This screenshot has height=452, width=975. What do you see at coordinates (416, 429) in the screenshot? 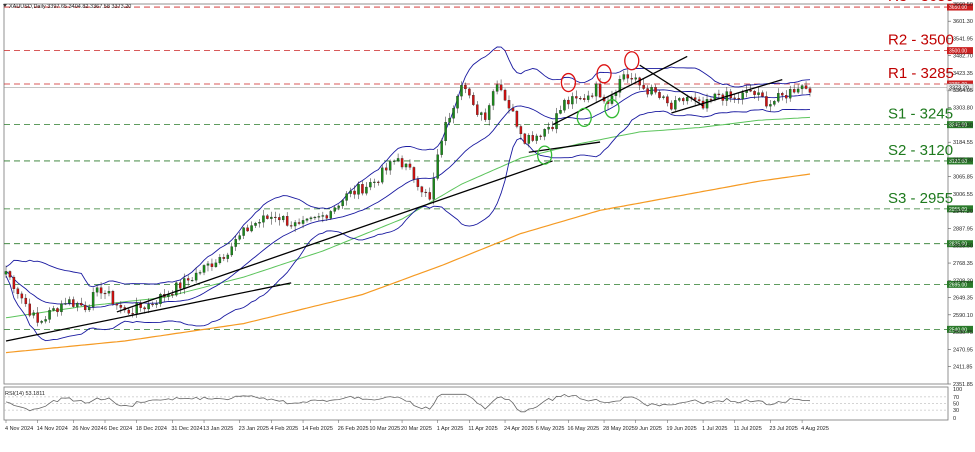
I see `date-tick-label: 20 Mar 2025` at bounding box center [416, 429].